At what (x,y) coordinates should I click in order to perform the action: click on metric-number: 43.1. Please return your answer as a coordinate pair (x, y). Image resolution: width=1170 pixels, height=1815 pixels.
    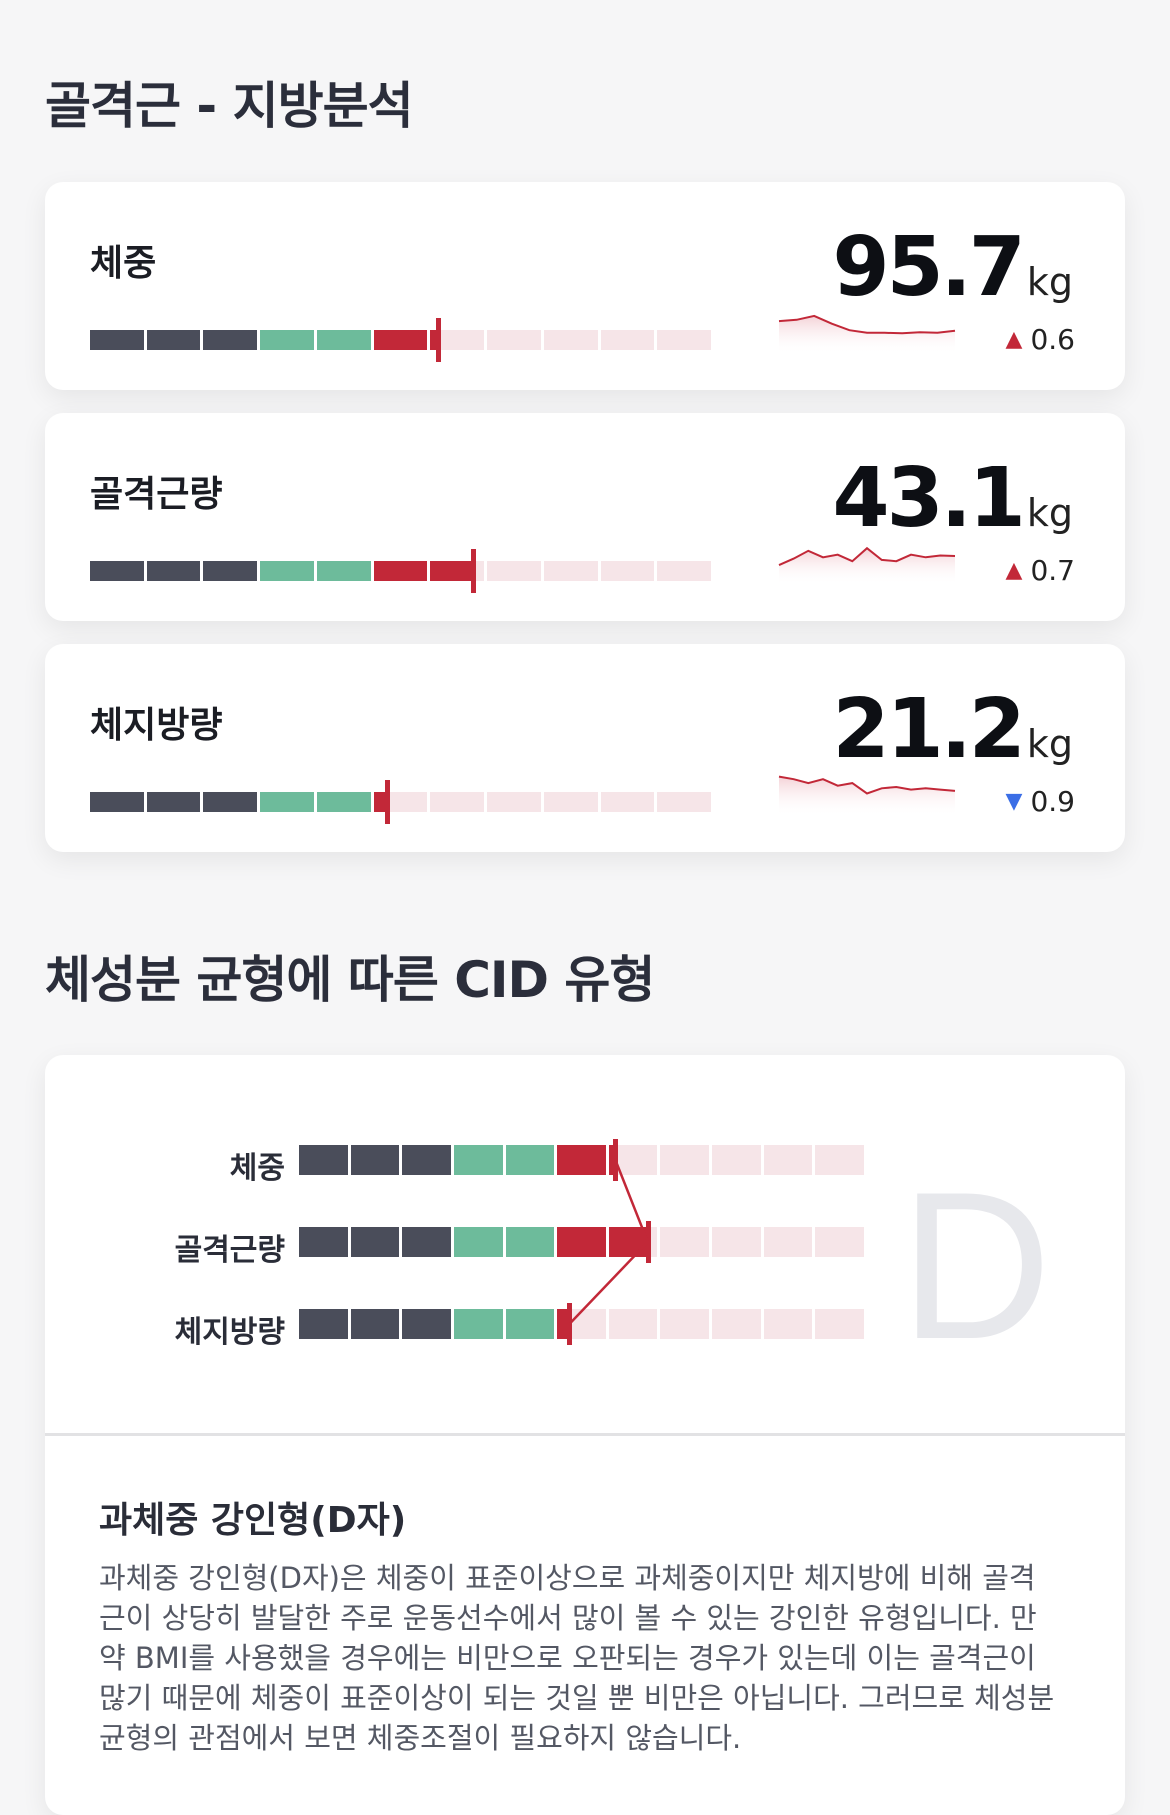
    Looking at the image, I should click on (929, 498).